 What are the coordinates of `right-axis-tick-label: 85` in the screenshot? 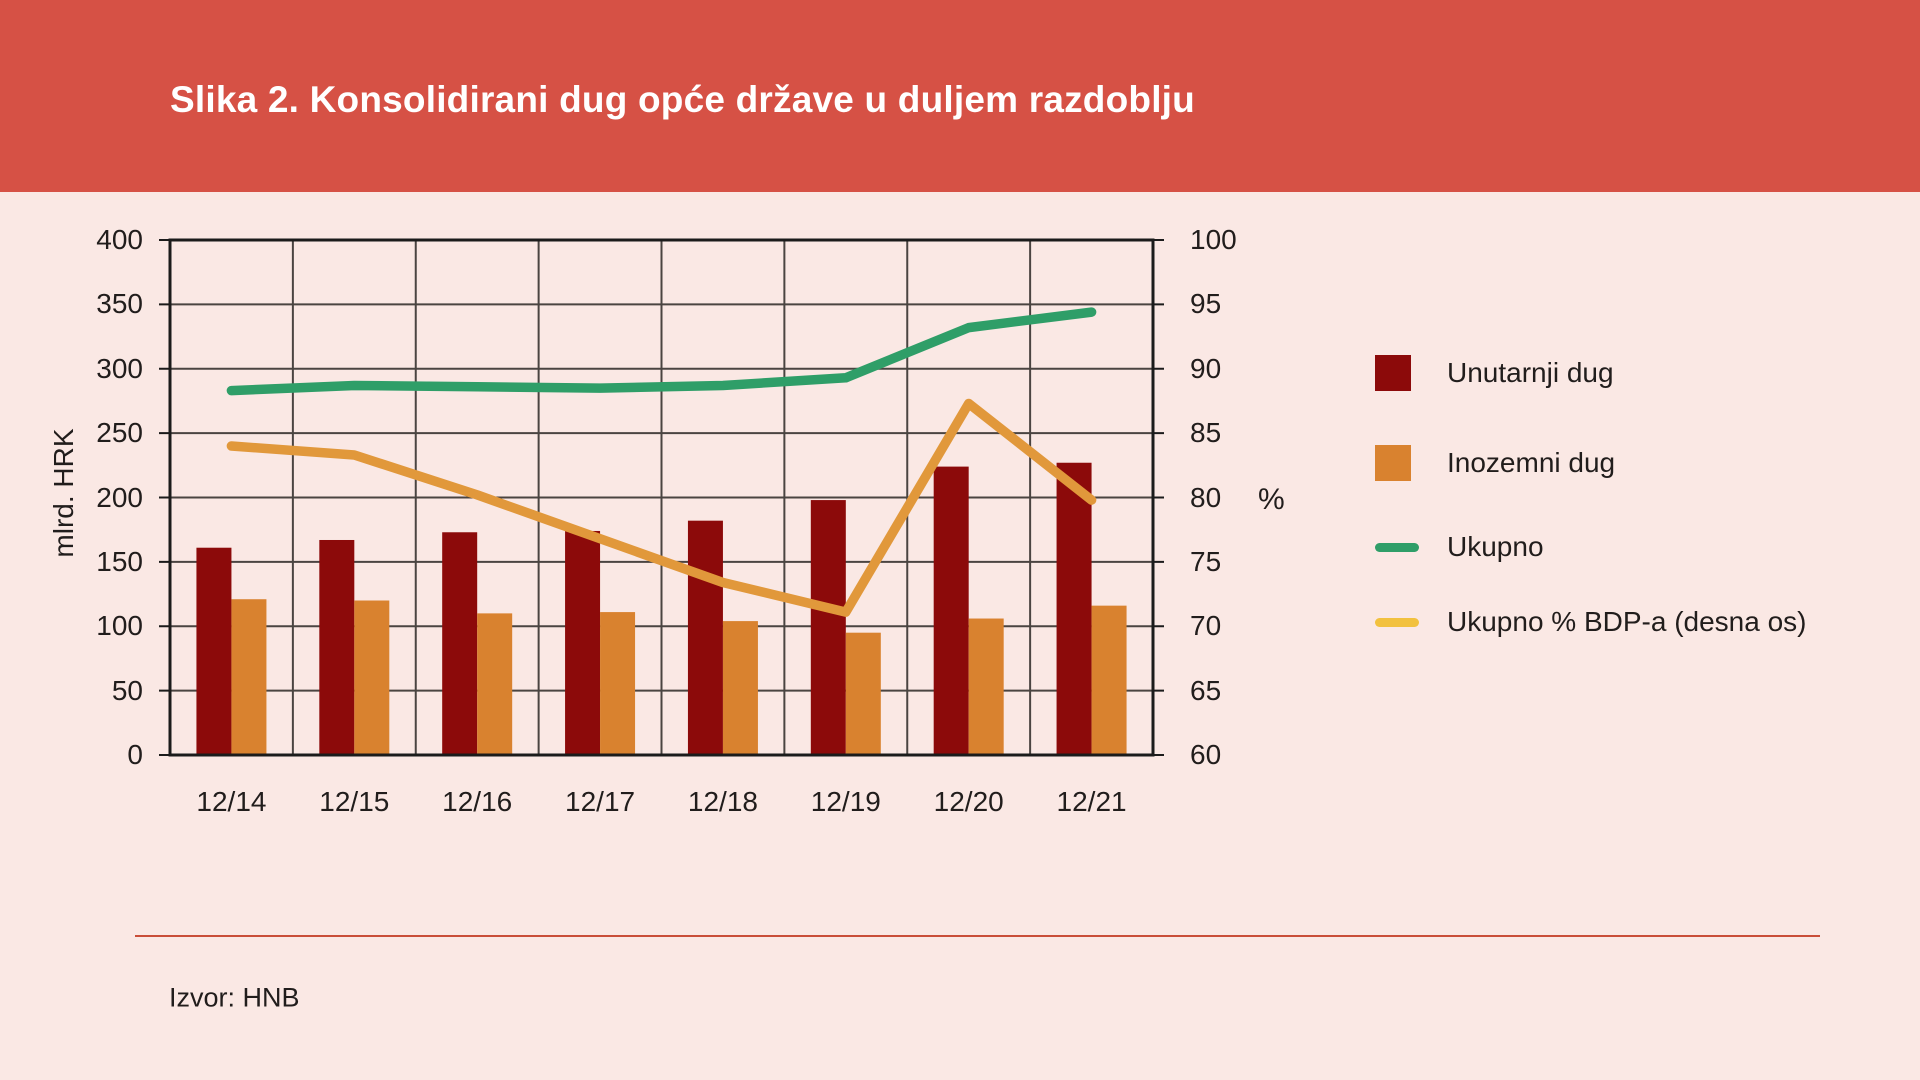 It's located at (1206, 433).